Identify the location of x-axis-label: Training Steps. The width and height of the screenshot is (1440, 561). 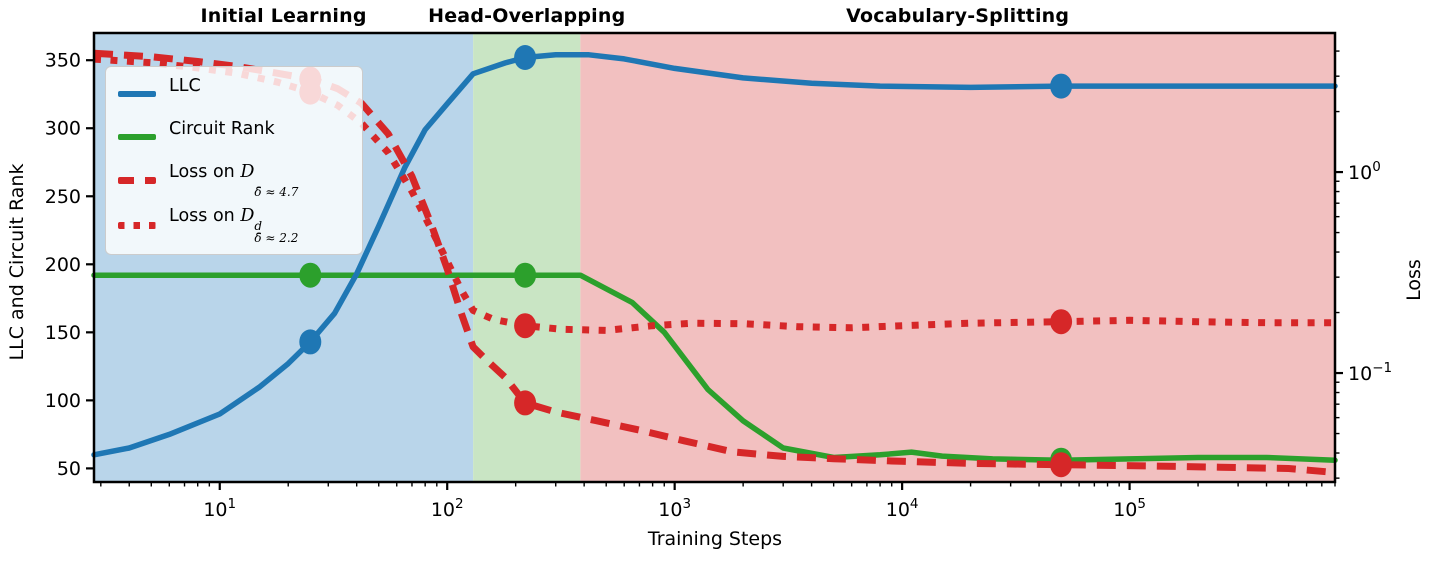
(715, 539).